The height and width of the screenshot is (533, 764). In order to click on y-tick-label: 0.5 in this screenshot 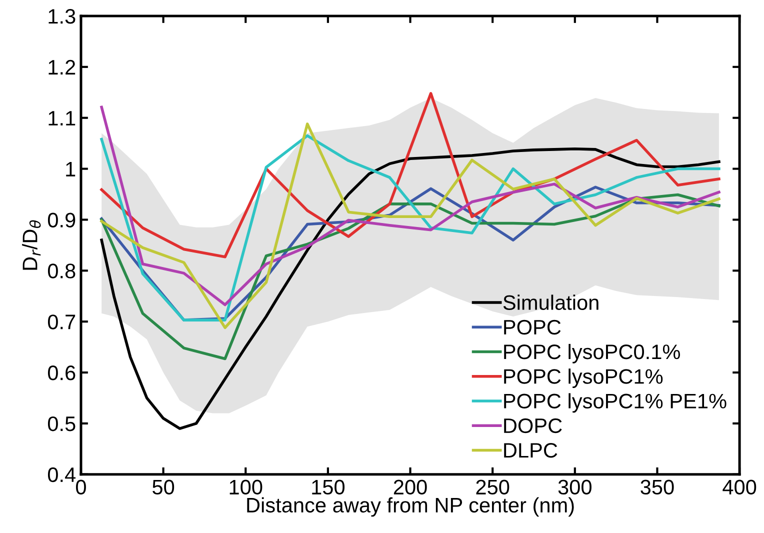, I will do `click(62, 424)`.